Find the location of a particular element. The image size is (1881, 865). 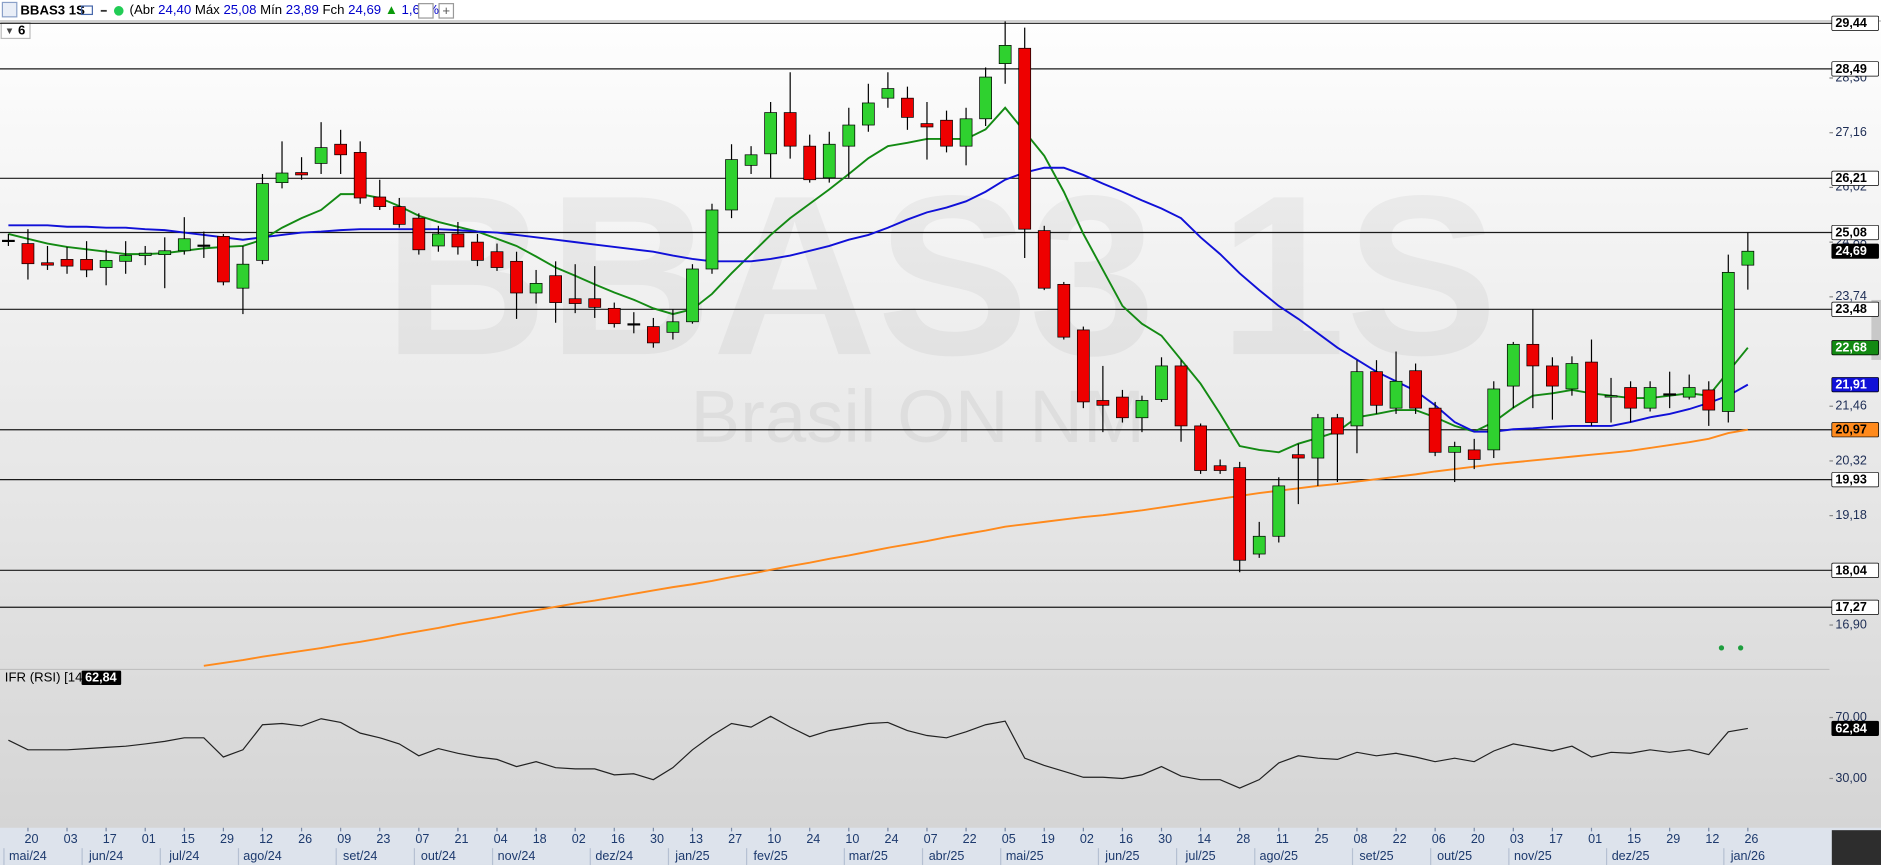

rsi-title-box is located at coordinates (101, 678).